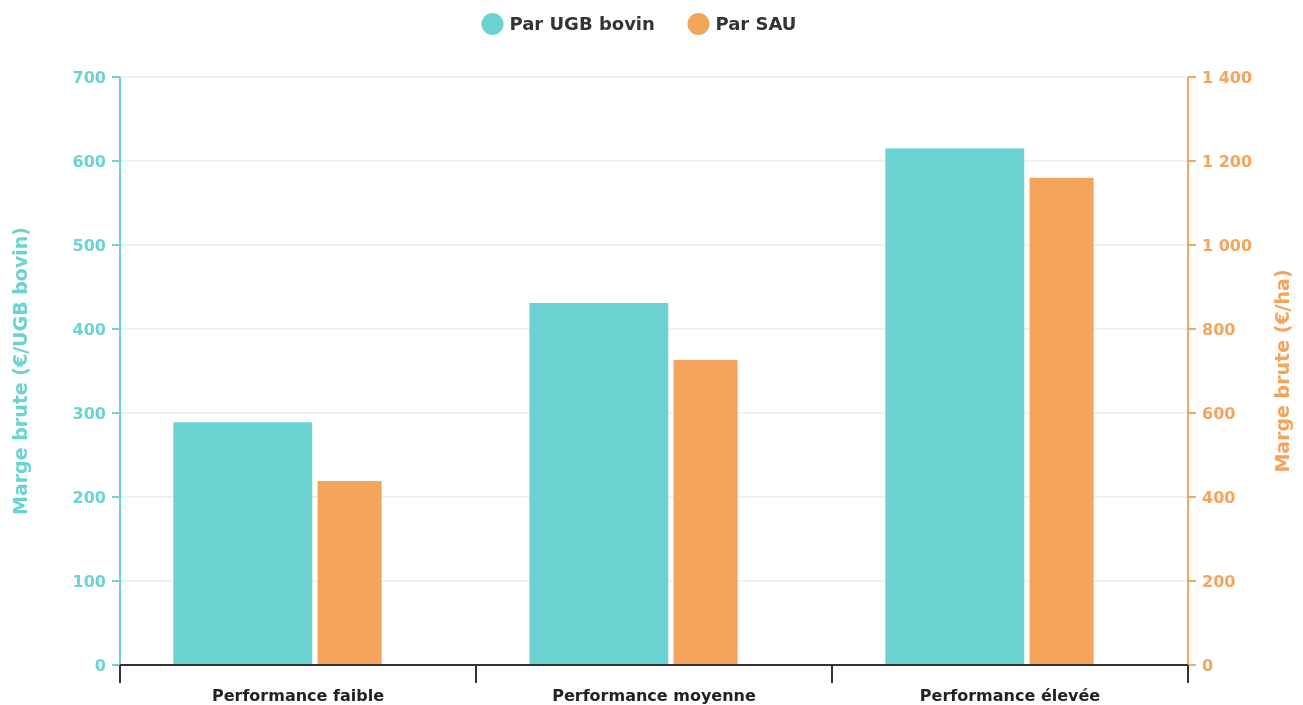 The height and width of the screenshot is (705, 1303). What do you see at coordinates (1208, 665) in the screenshot?
I see `y2-tick-label: 0` at bounding box center [1208, 665].